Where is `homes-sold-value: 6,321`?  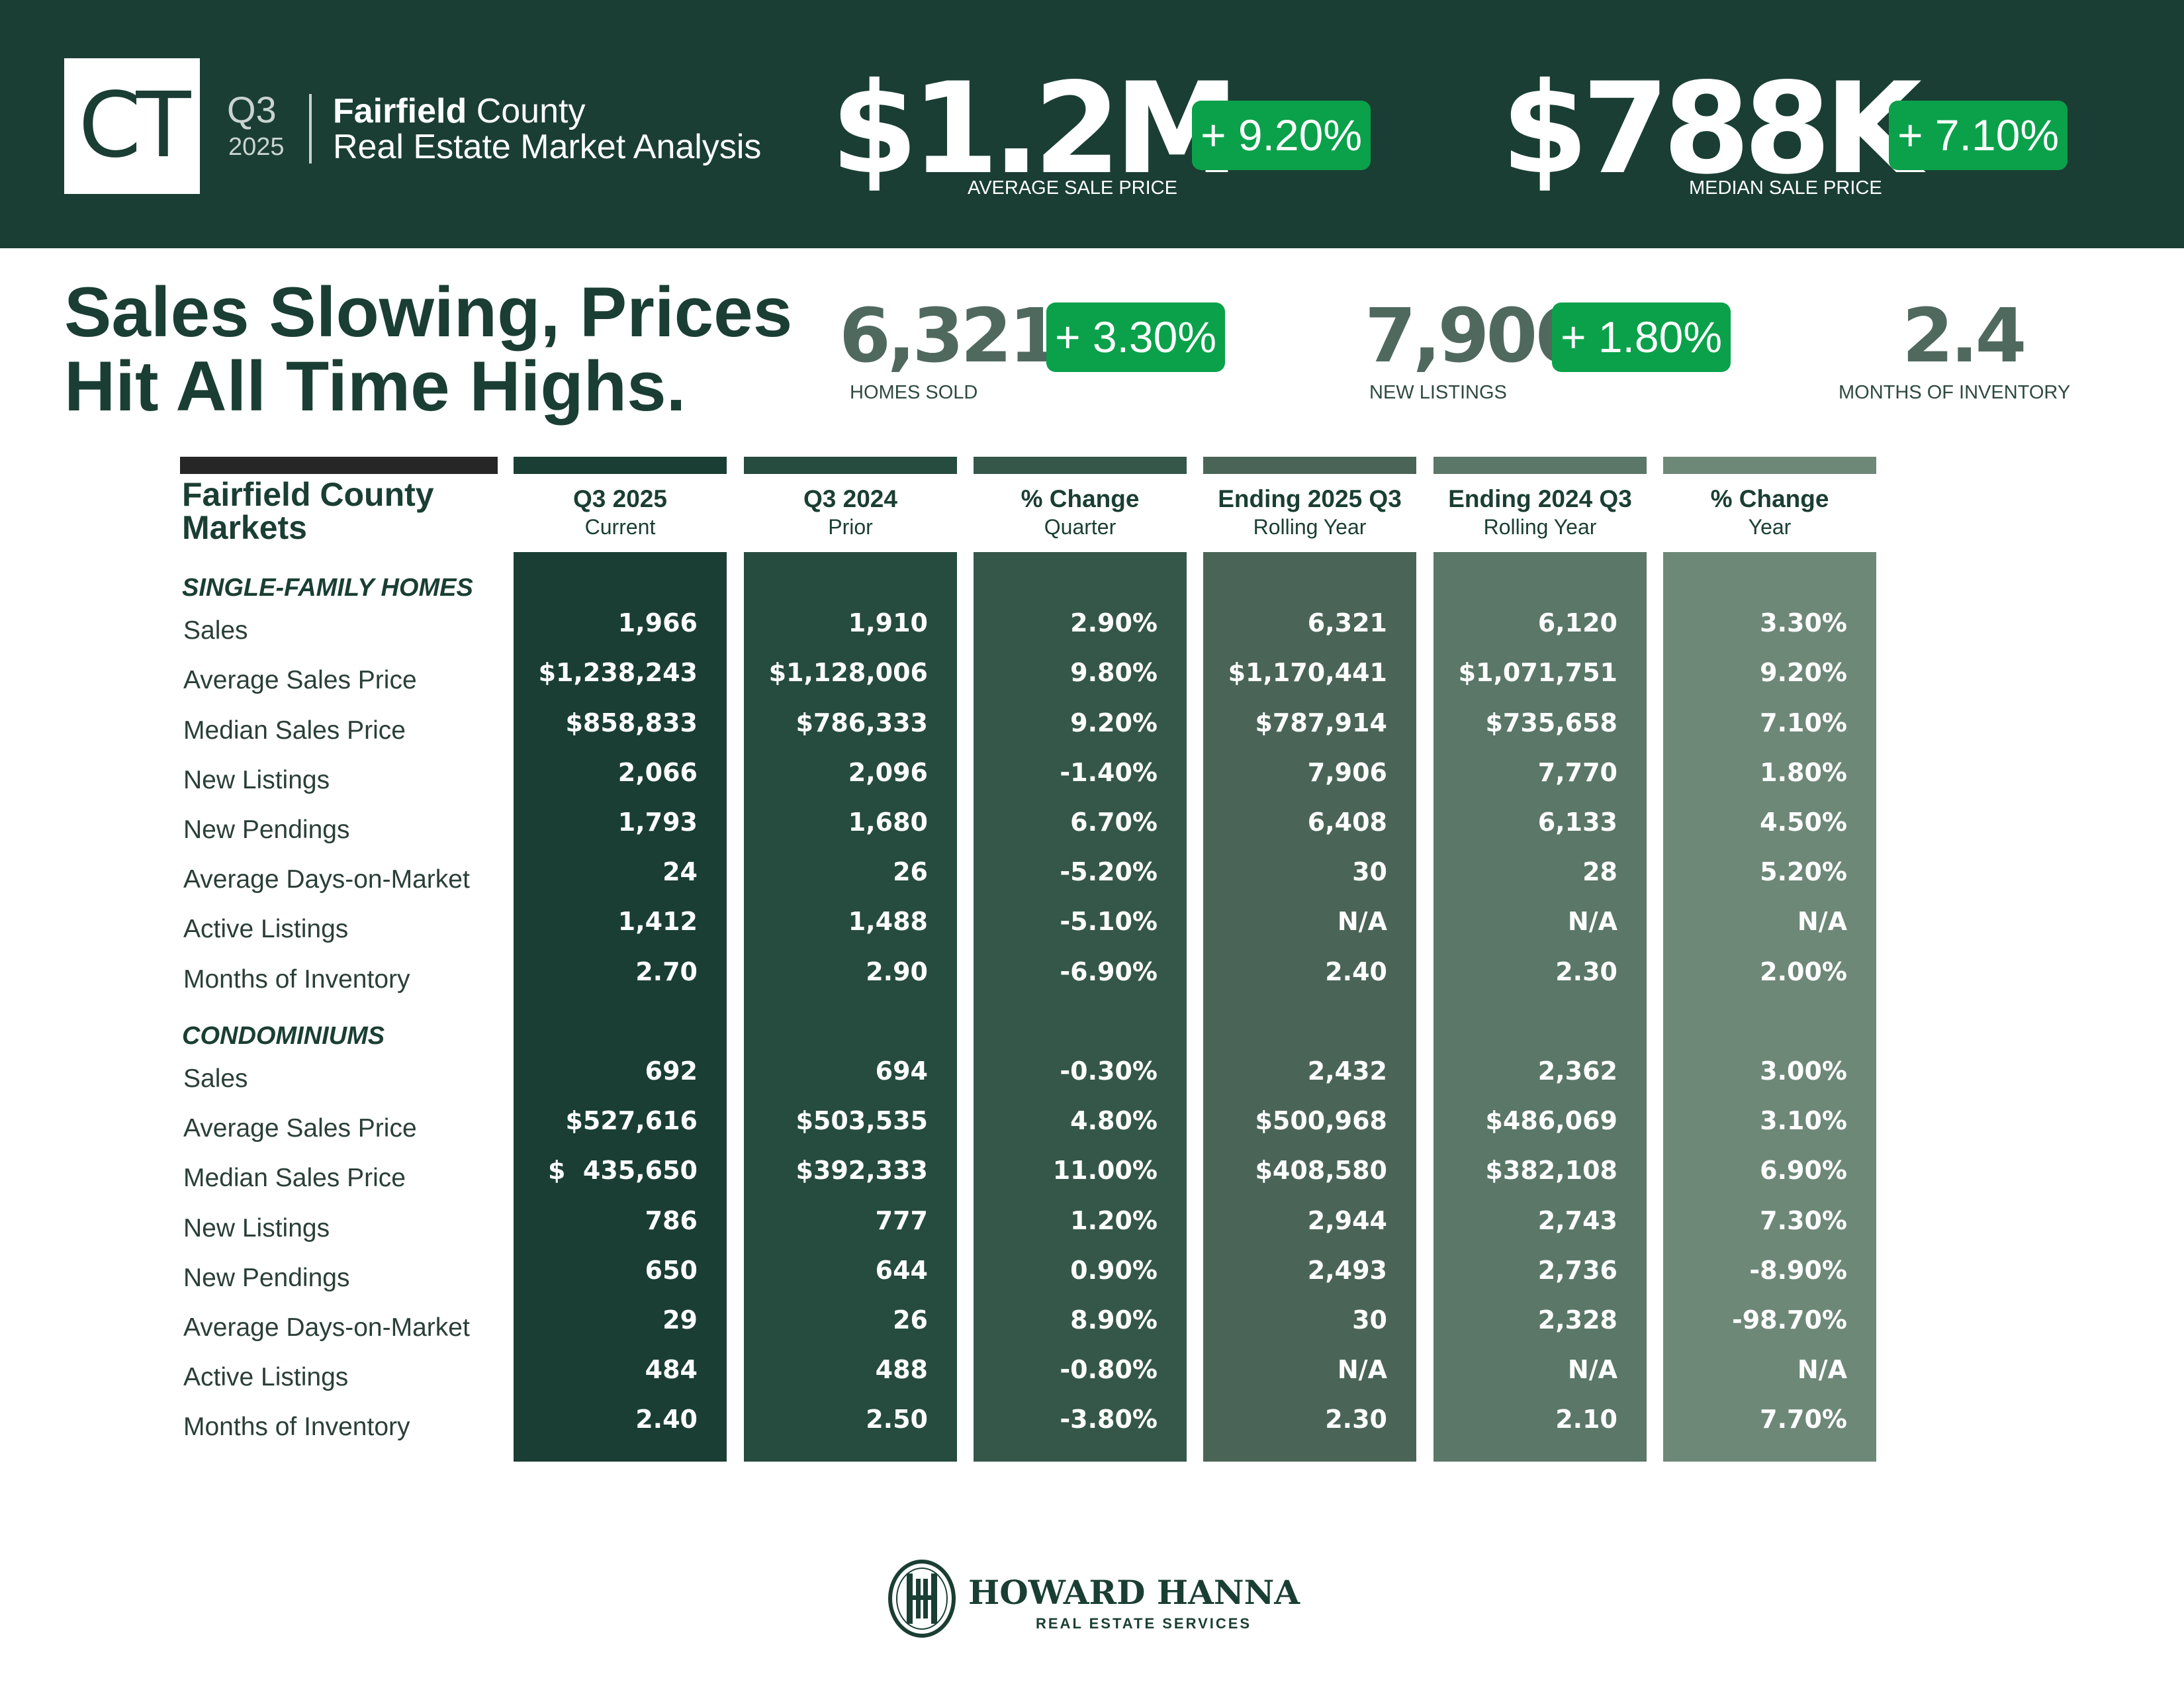
homes-sold-value: 6,321 is located at coordinates (950, 336).